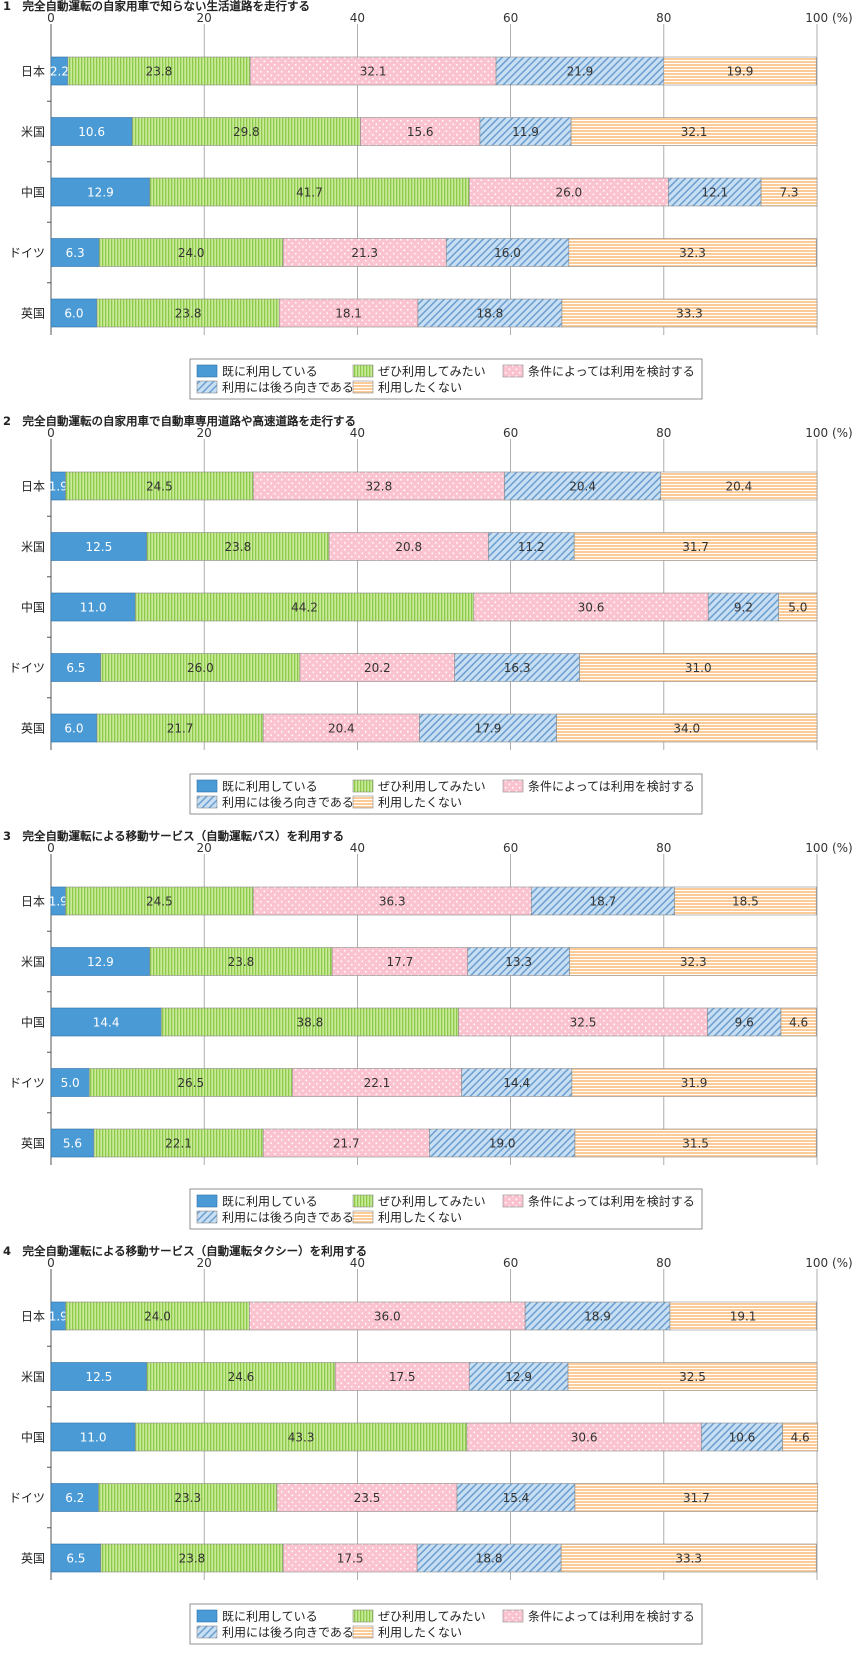  I want to click on data-label: 43.3, so click(301, 1438).